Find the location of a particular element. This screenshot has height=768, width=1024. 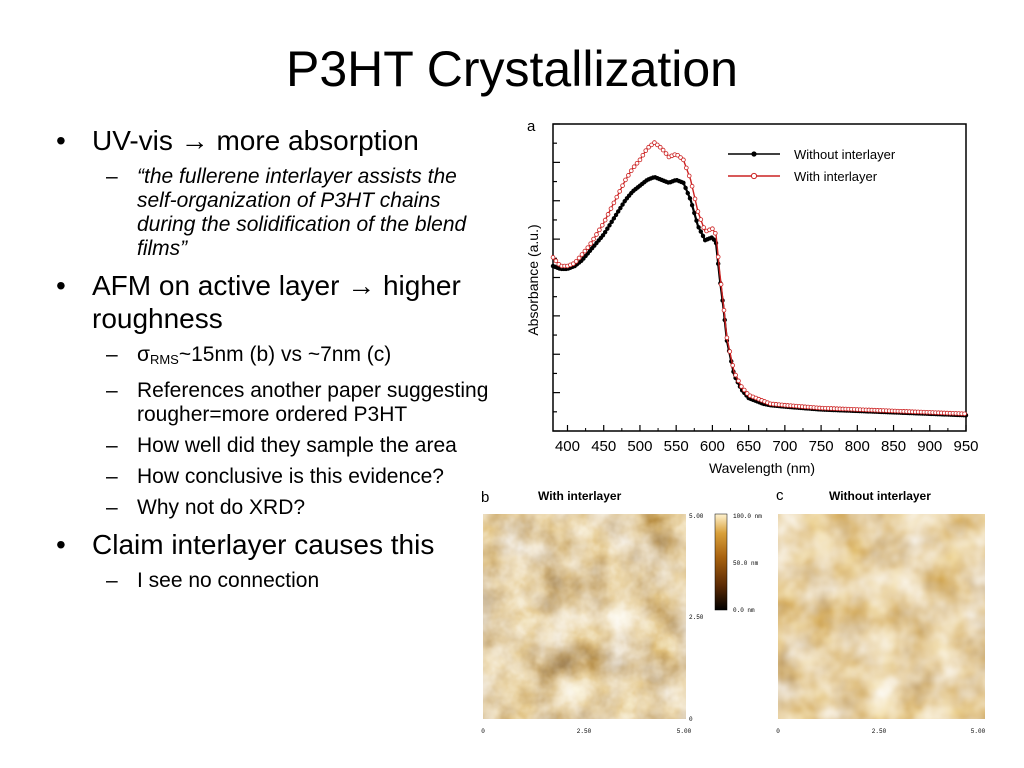

panel-label-c: c is located at coordinates (780, 495).